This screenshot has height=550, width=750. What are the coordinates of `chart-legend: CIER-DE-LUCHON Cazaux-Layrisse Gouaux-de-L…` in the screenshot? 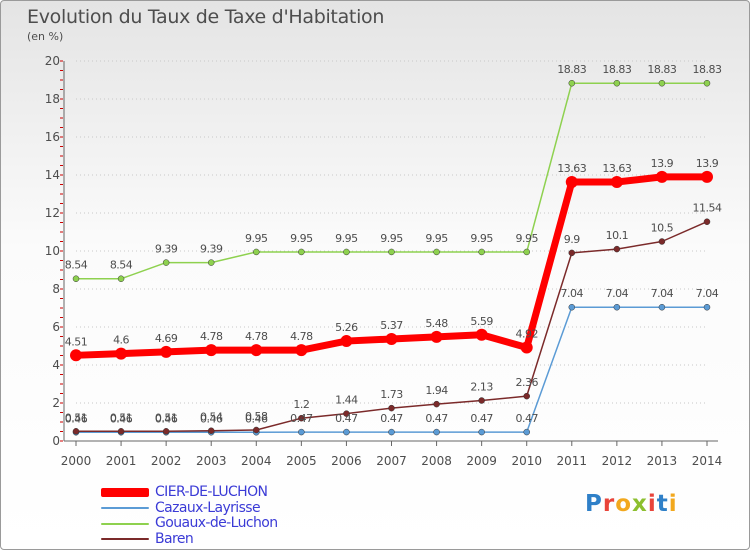 It's located at (189, 516).